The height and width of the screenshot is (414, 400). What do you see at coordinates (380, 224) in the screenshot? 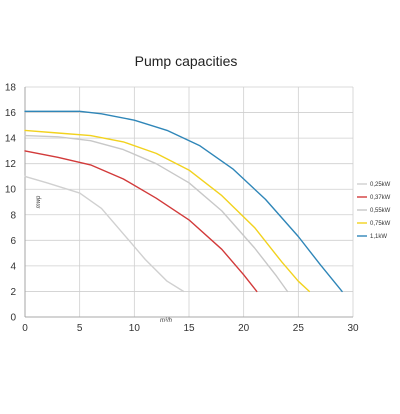
I see `legend-label: 0,75kW` at bounding box center [380, 224].